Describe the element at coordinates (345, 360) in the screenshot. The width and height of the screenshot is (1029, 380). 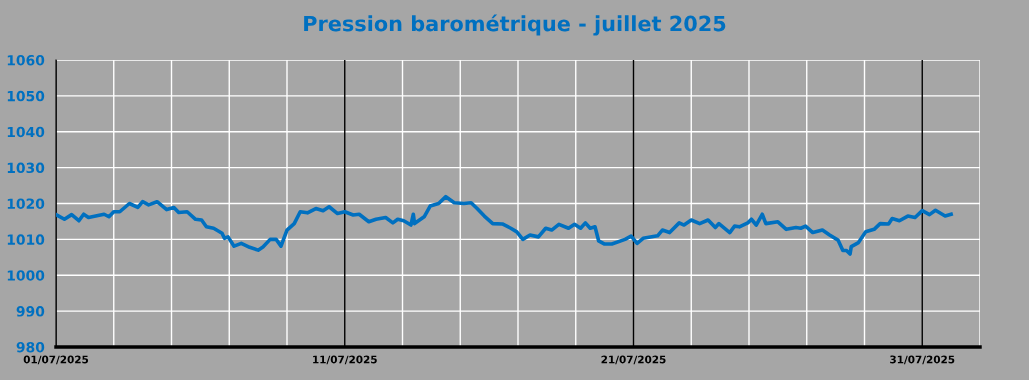
I see `x-tick-label: 11/07/2025` at that location.